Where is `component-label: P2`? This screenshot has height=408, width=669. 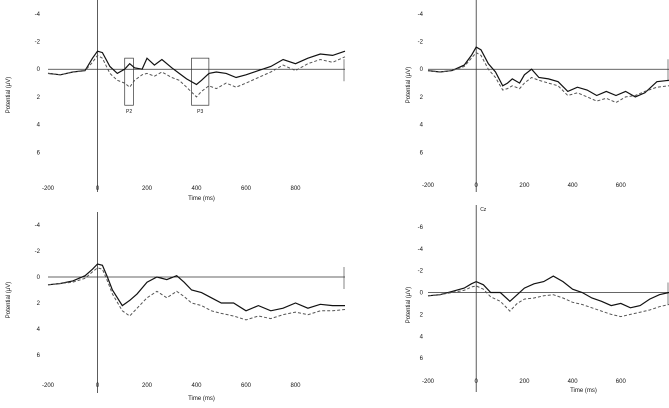
component-label: P2 is located at coordinates (129, 112).